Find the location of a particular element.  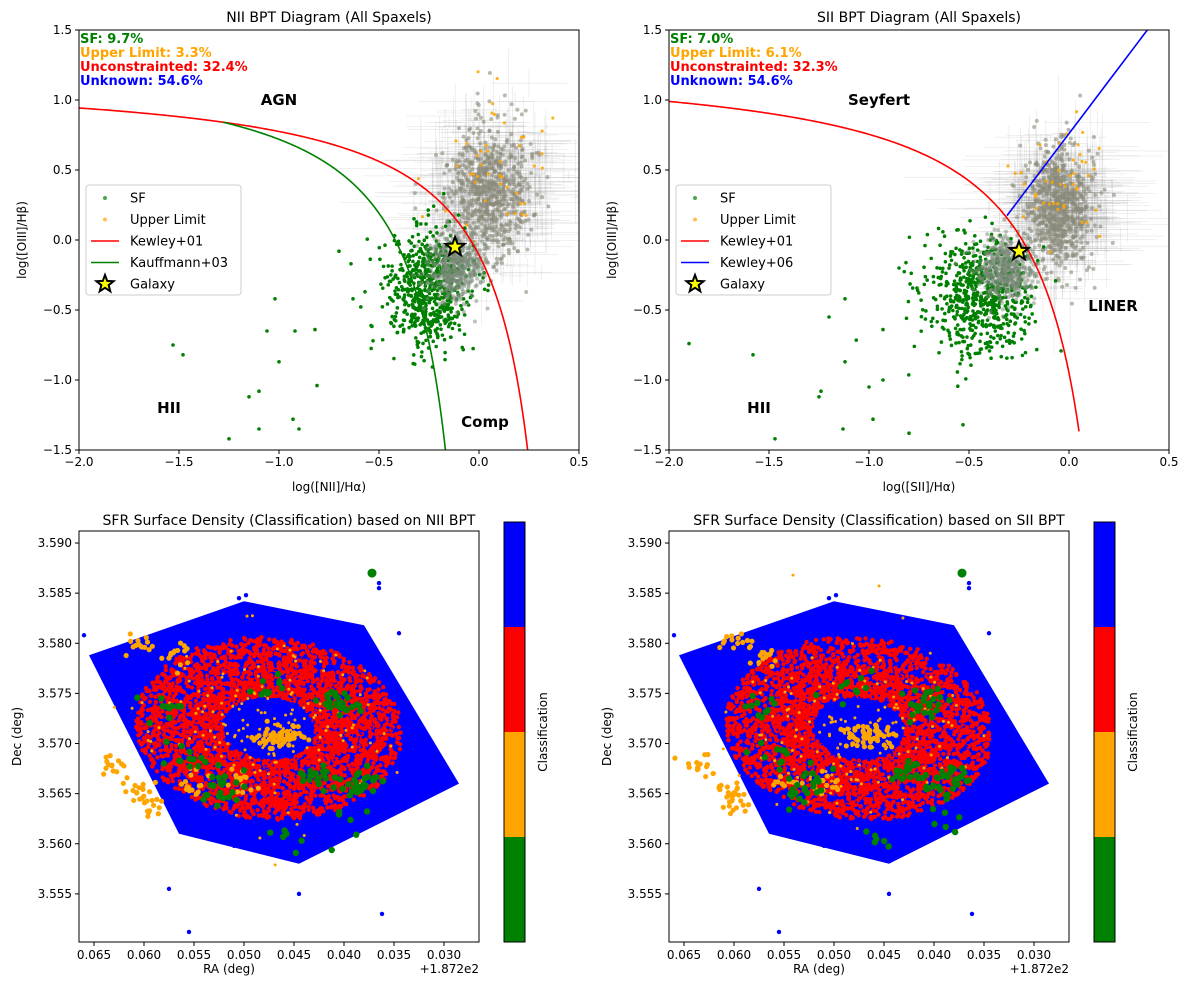

unknown-points is located at coordinates (481, 182).